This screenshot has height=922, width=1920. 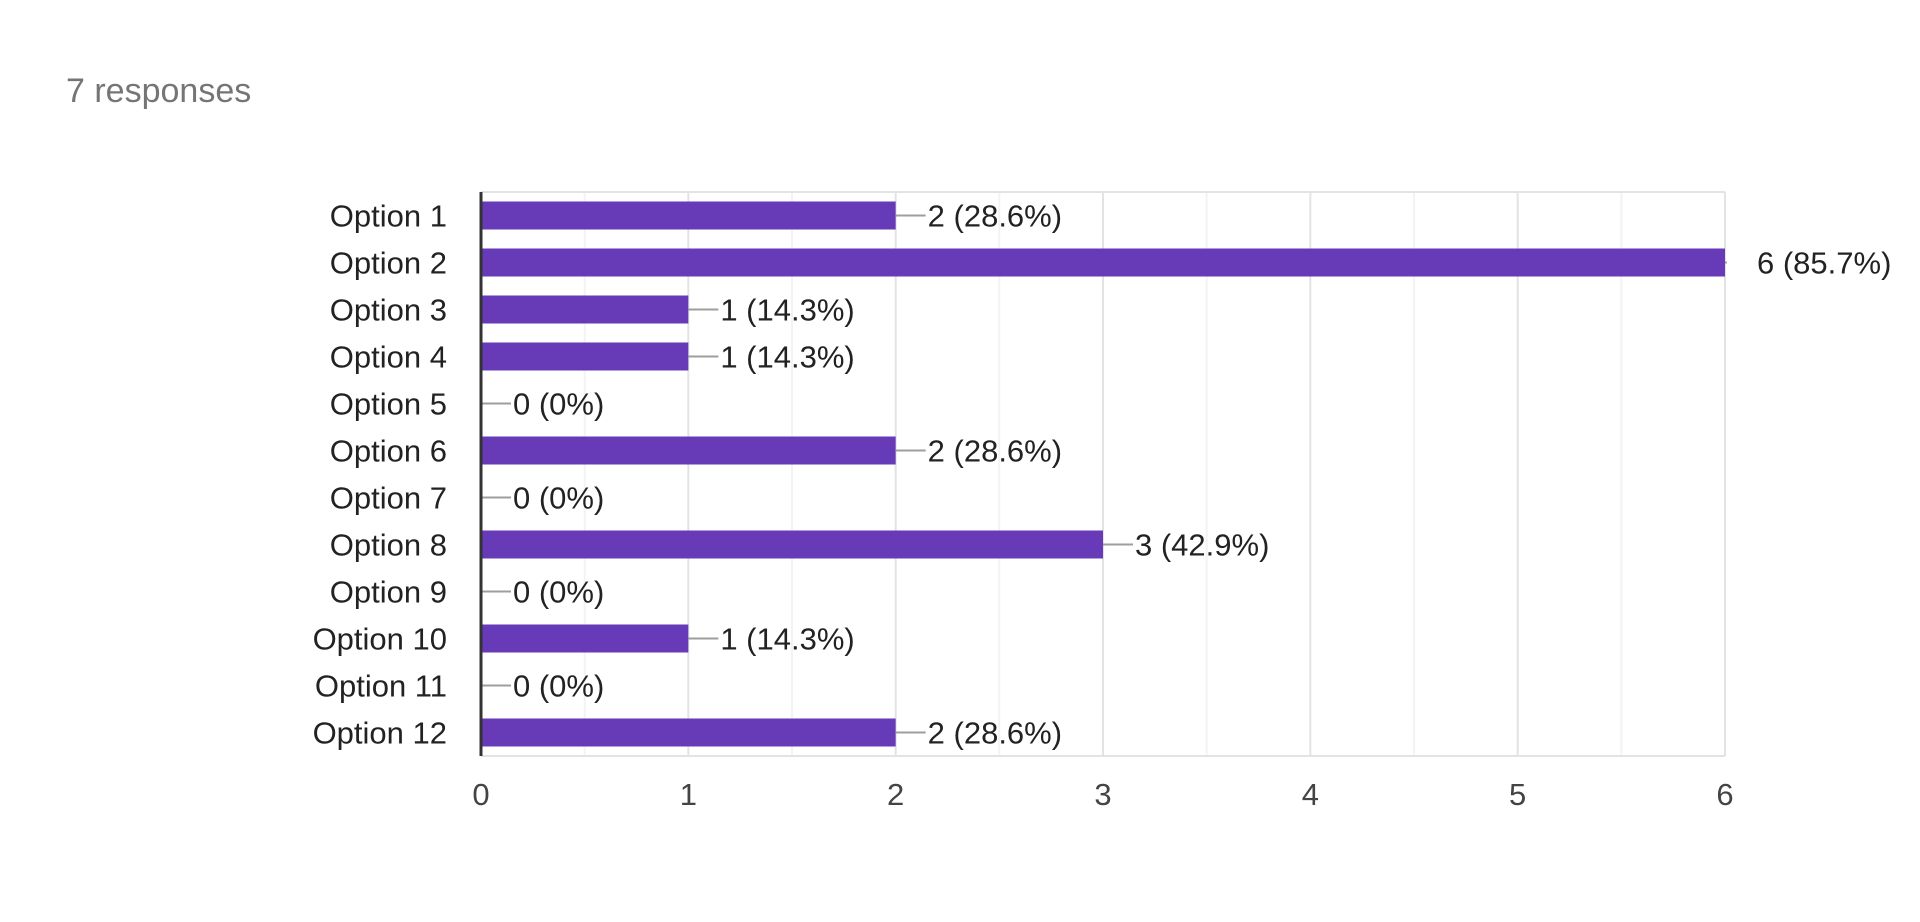 What do you see at coordinates (480, 794) in the screenshot?
I see `x-tick-label: 0` at bounding box center [480, 794].